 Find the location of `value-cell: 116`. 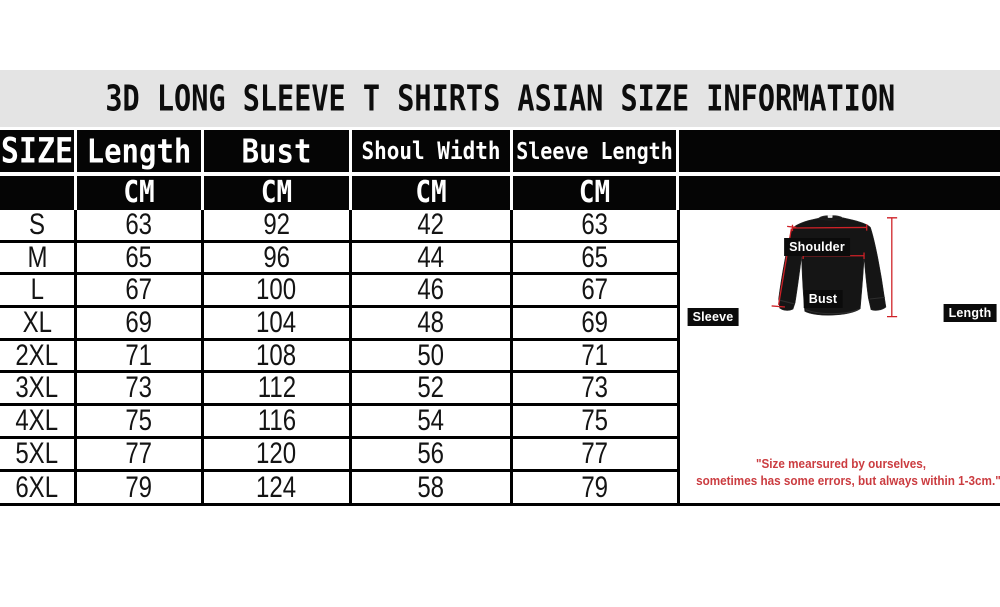

value-cell: 116 is located at coordinates (278, 420).